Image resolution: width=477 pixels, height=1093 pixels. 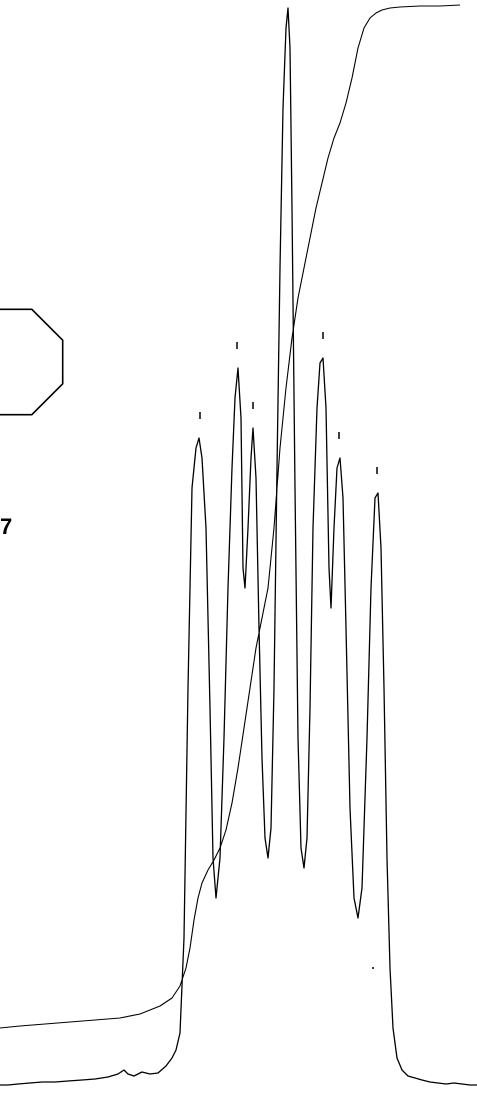 I want to click on compound-number-label: 7, so click(x=6, y=526).